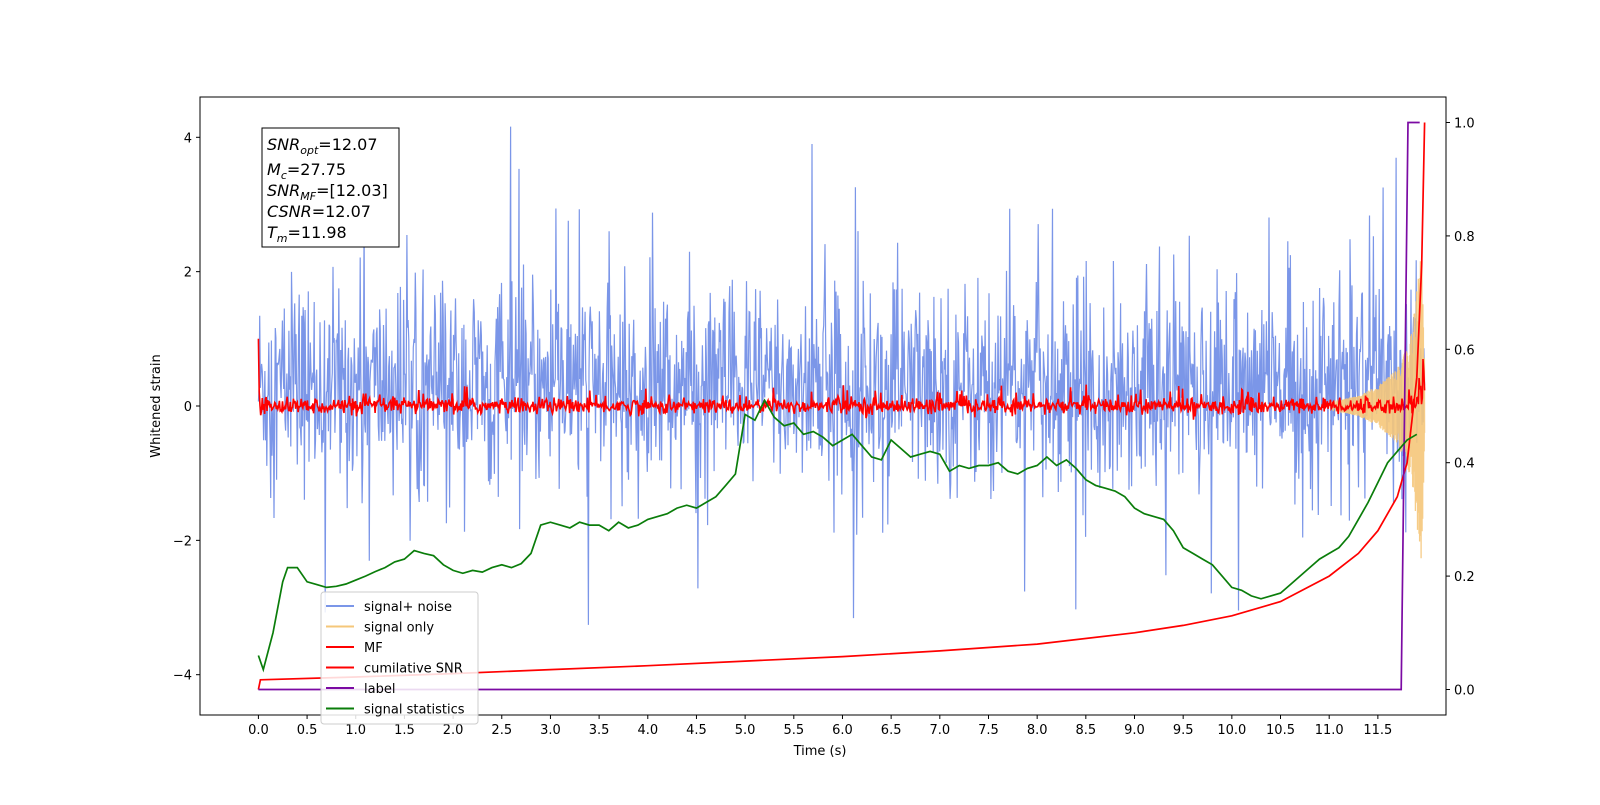 Image resolution: width=1600 pixels, height=805 pixels. Describe the element at coordinates (316, 169) in the screenshot. I see `annotation-mc: =27.75` at that location.